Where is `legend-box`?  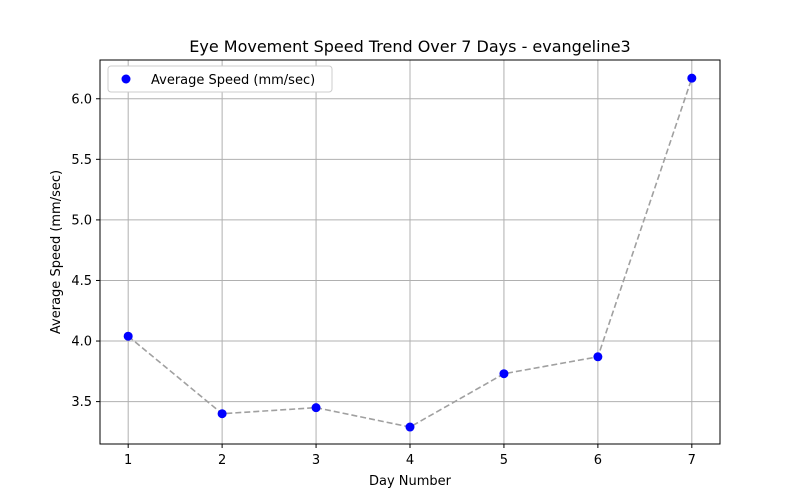 legend-box is located at coordinates (220, 79).